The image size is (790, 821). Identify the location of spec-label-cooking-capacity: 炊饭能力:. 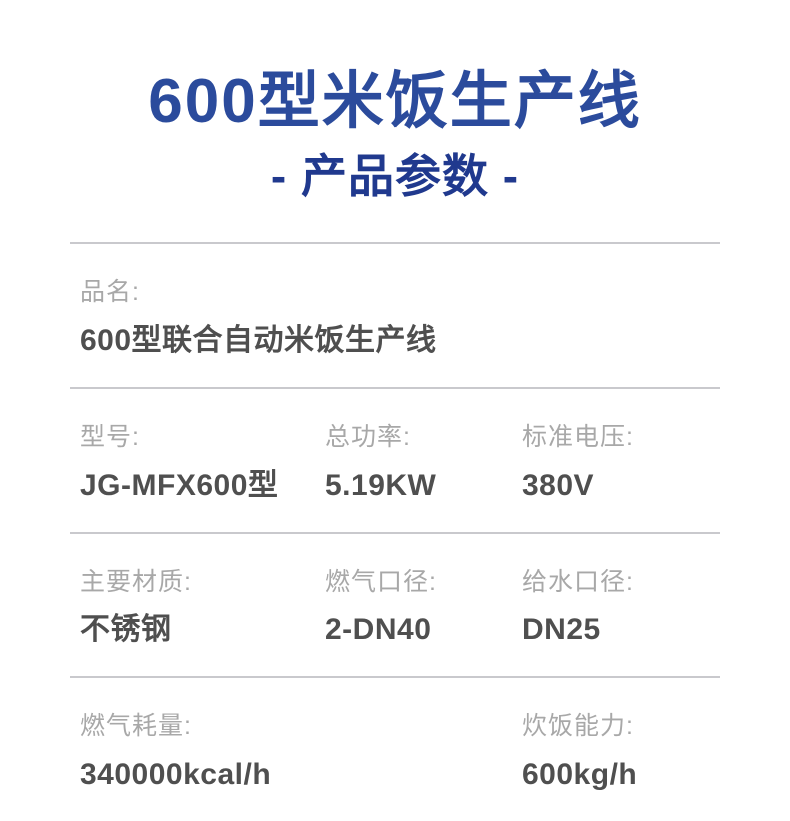
(578, 726).